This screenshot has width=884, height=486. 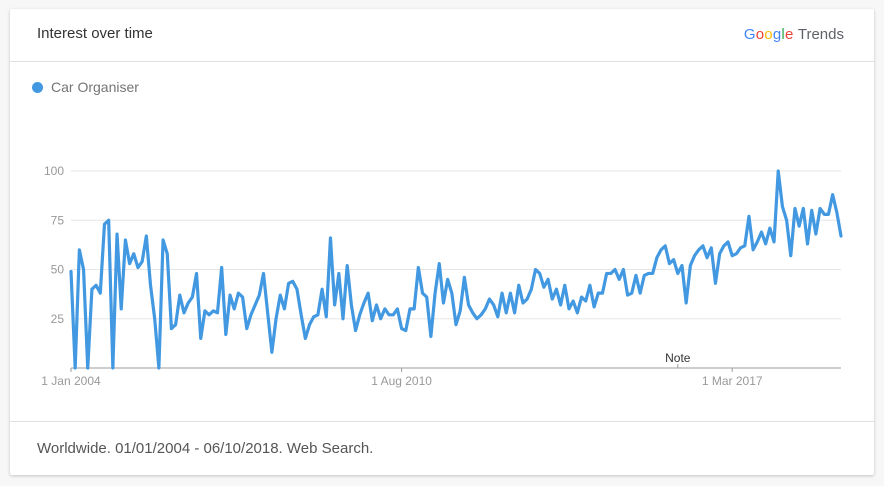 I want to click on legend-dot-icon, so click(x=37, y=87).